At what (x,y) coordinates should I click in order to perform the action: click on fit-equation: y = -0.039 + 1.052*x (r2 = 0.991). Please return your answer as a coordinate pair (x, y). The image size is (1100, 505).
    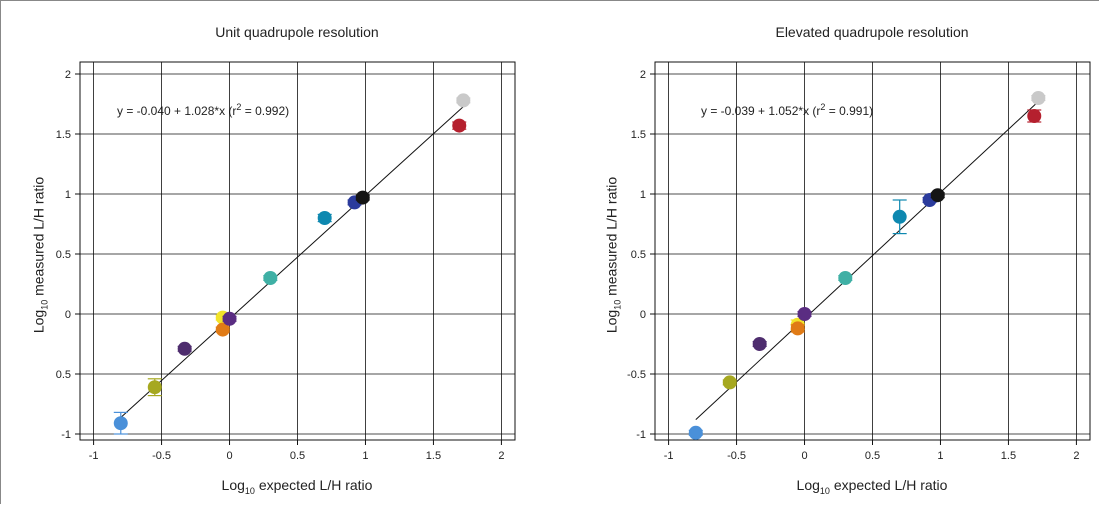
    Looking at the image, I should click on (787, 110).